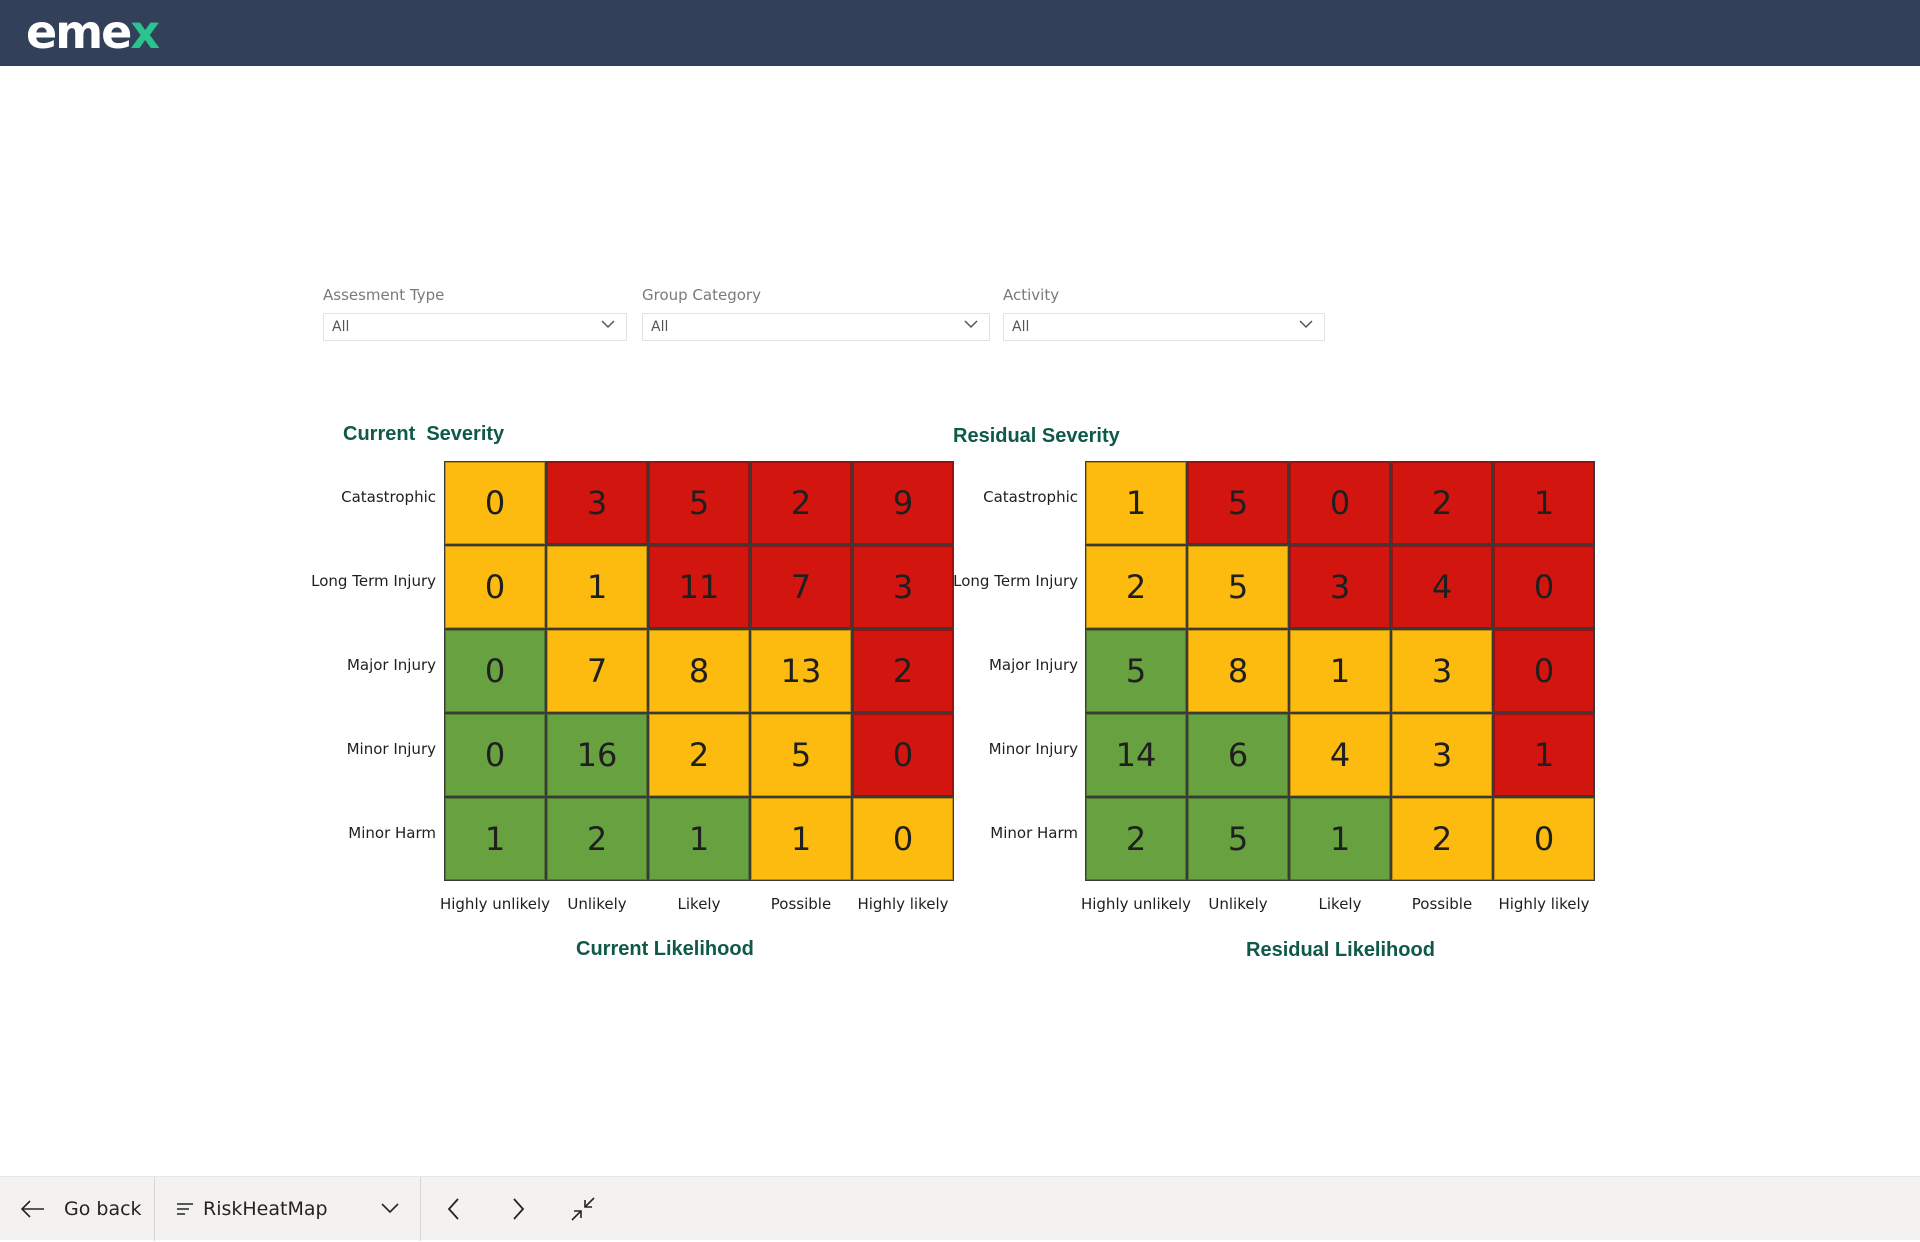 This screenshot has height=1242, width=1920. What do you see at coordinates (1238, 755) in the screenshot?
I see `heatmap-cell: 6` at bounding box center [1238, 755].